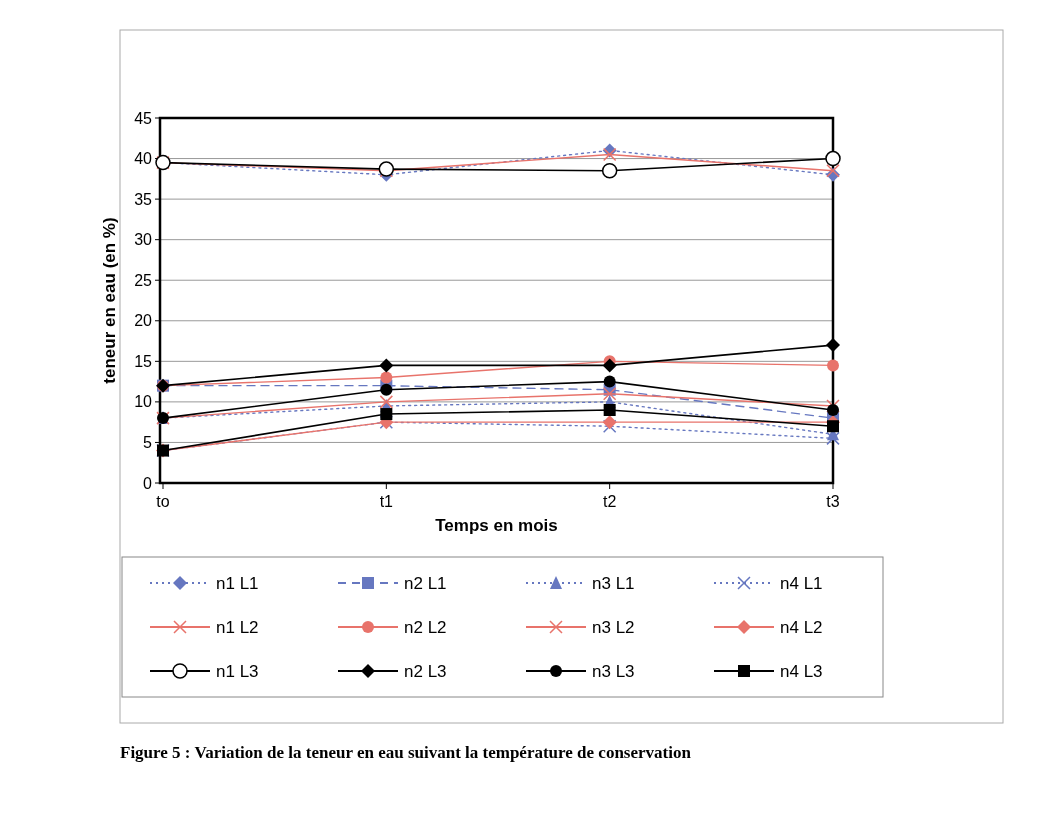  What do you see at coordinates (496, 525) in the screenshot?
I see `x-axis-title: Temps en mois` at bounding box center [496, 525].